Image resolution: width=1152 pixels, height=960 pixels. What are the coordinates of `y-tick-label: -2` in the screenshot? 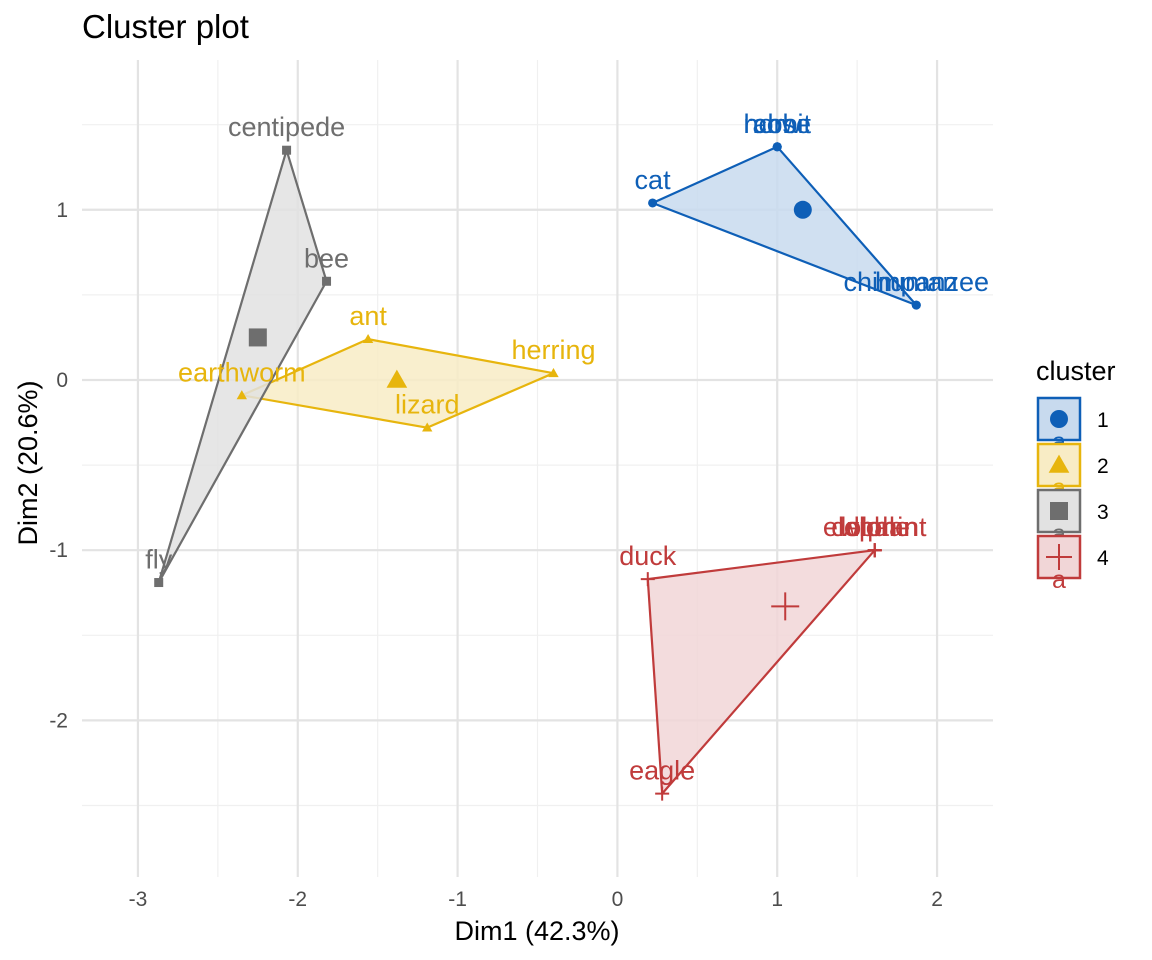 It's located at (58, 720).